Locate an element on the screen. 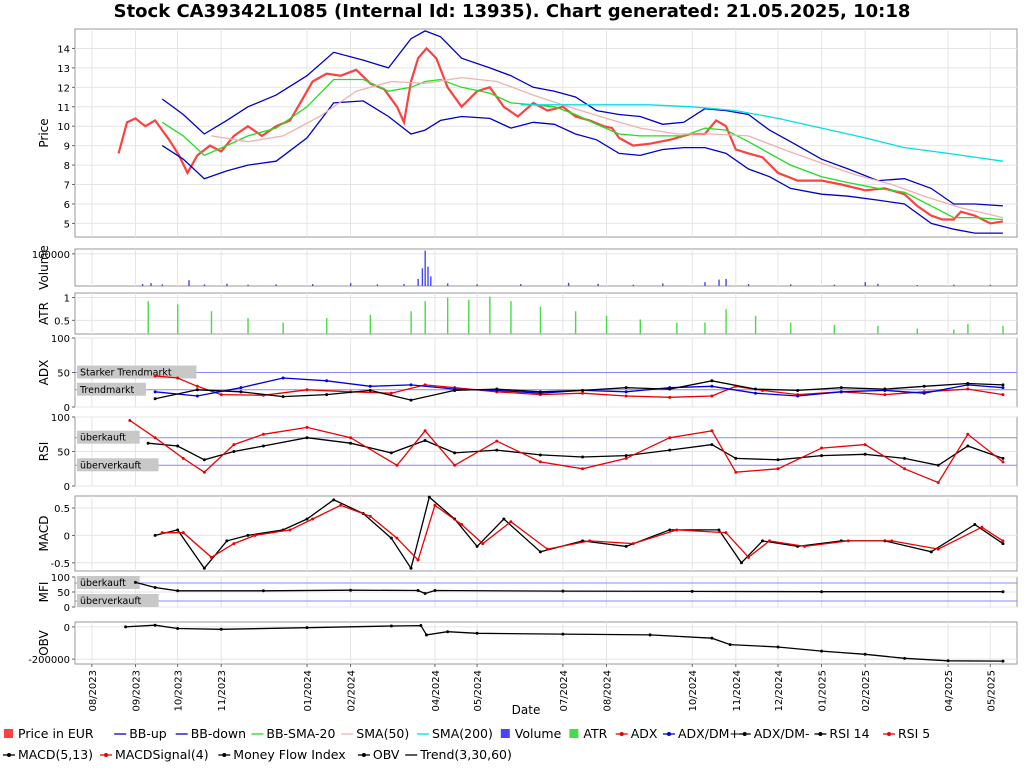 The height and width of the screenshot is (768, 1024). y-tick-label: 50 is located at coordinates (63, 453).